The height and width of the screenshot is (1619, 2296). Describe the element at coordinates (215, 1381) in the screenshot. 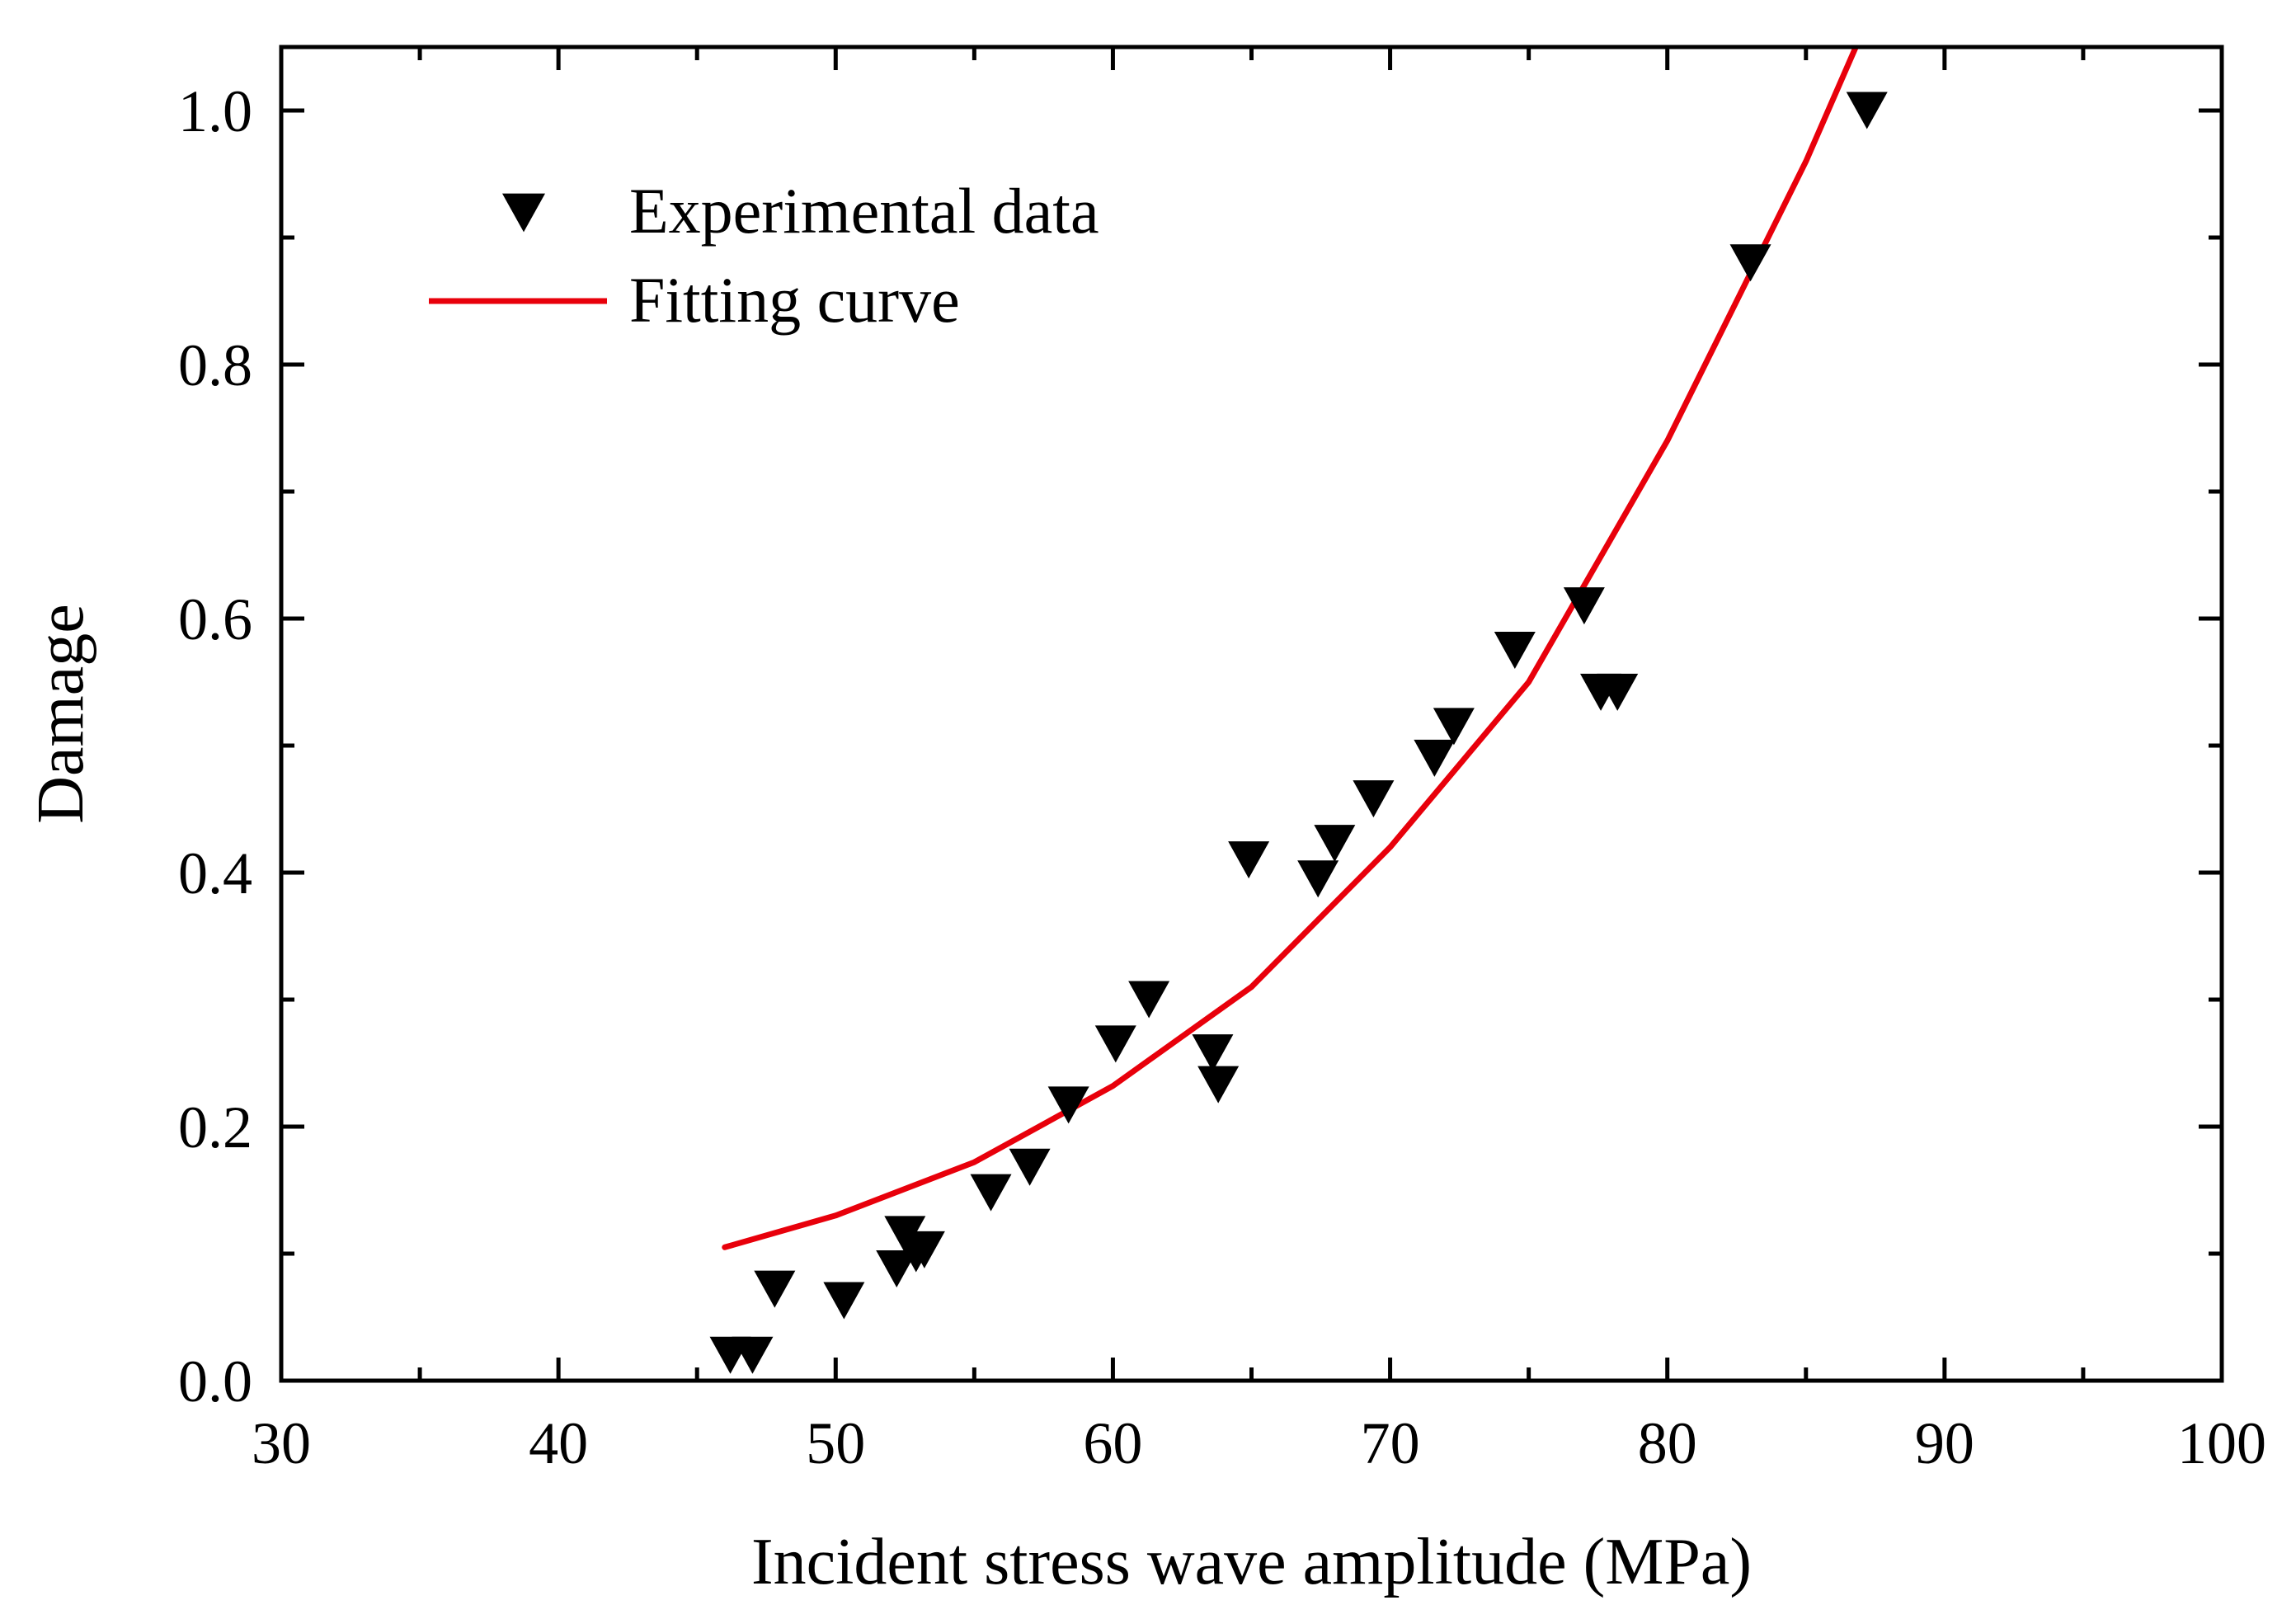

I see `y-tick-label: 0.0` at that location.